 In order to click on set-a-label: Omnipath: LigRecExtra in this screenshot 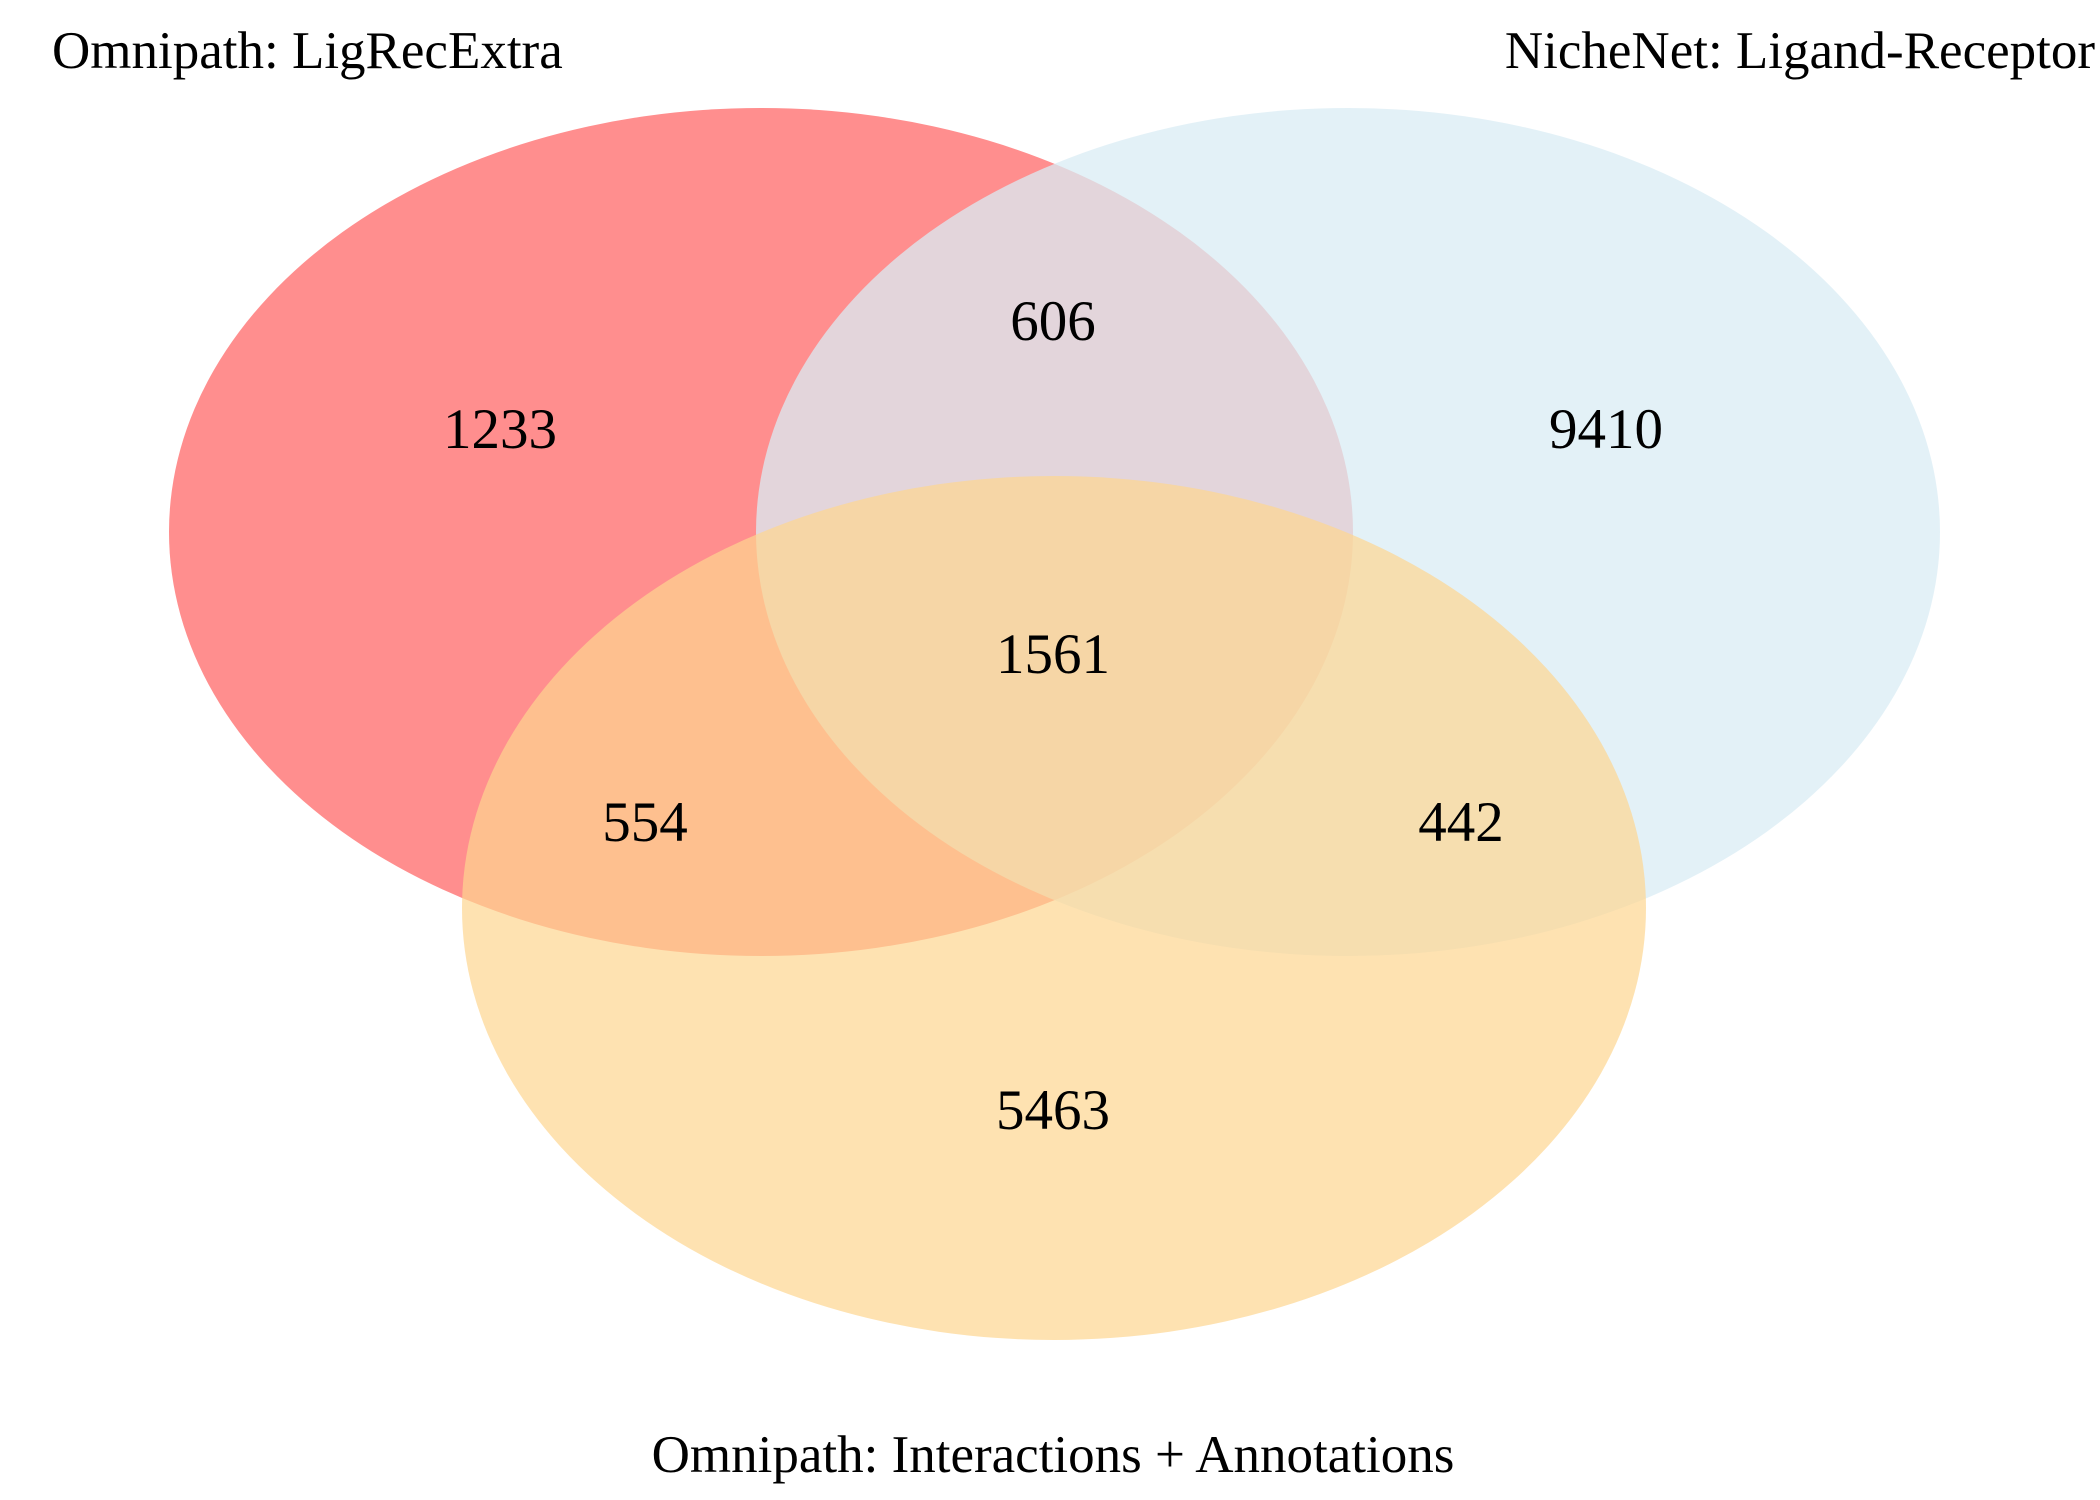, I will do `click(307, 51)`.